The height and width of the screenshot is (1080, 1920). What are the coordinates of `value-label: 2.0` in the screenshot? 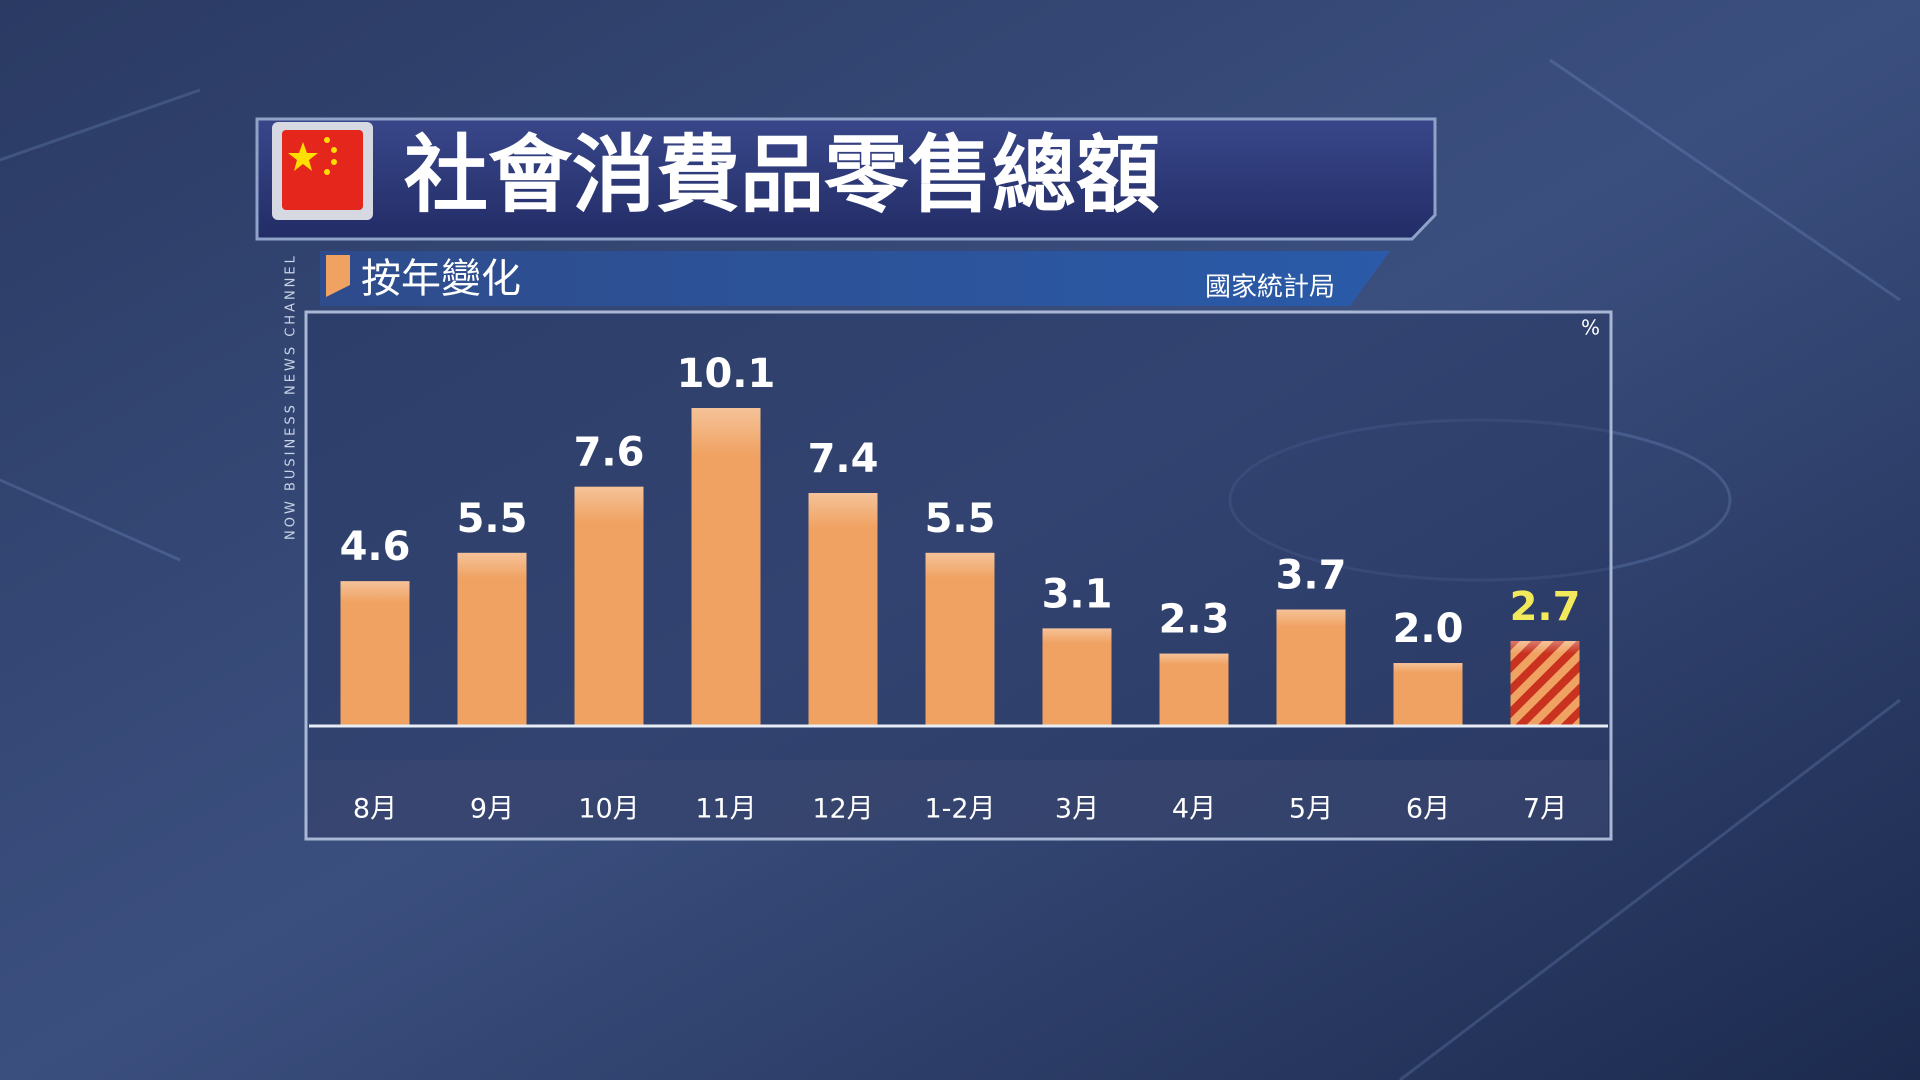 It's located at (1428, 629).